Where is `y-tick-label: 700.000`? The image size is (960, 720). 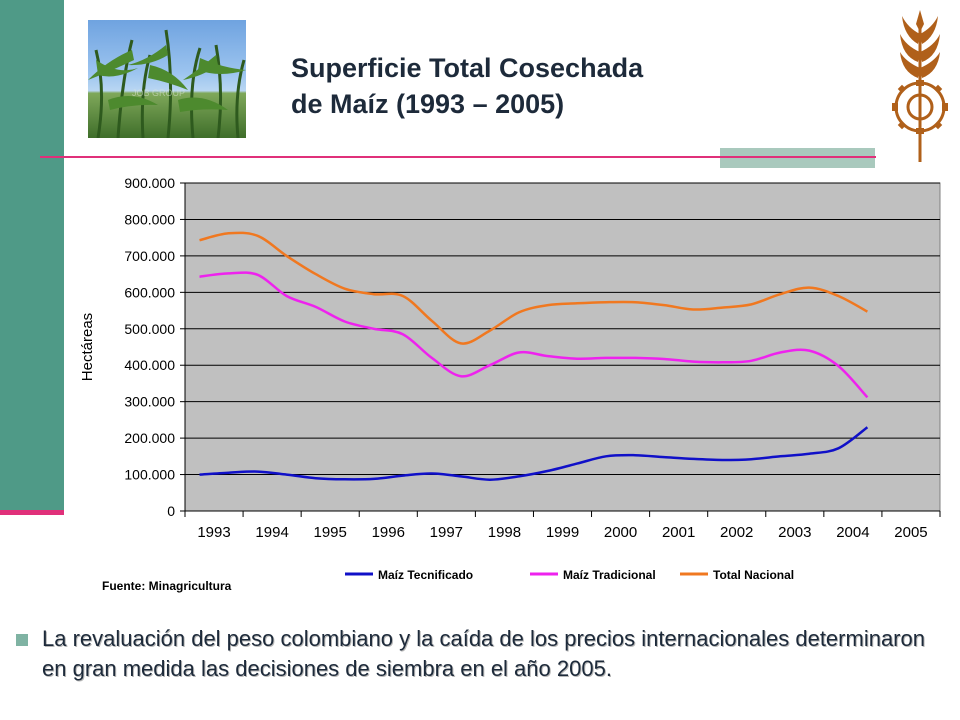
y-tick-label: 700.000 is located at coordinates (149, 256).